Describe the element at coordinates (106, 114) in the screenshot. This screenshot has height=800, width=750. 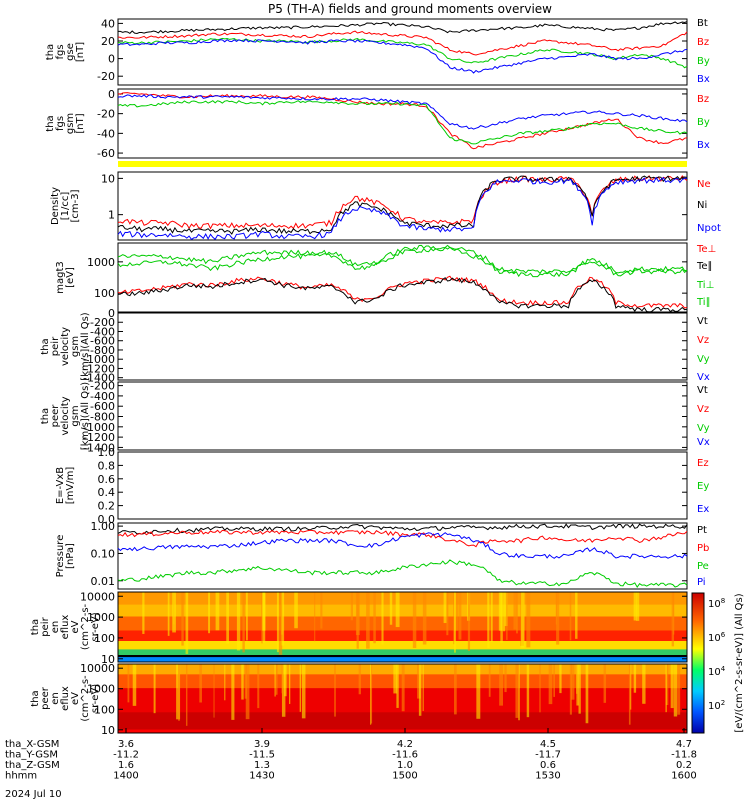
I see `y-tick-label: -20` at that location.